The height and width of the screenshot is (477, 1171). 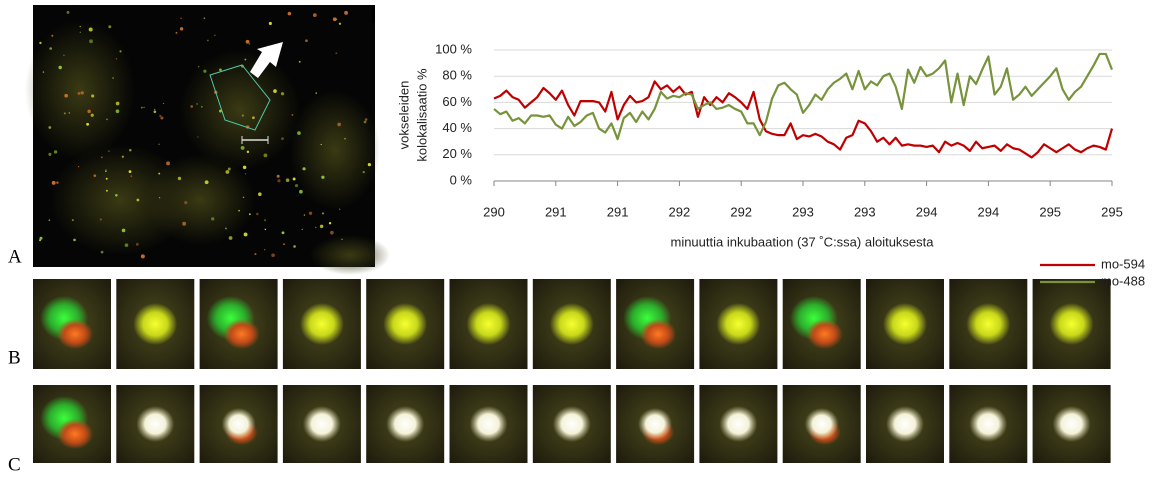 What do you see at coordinates (457, 101) in the screenshot?
I see `y-tick-label: 60 %` at bounding box center [457, 101].